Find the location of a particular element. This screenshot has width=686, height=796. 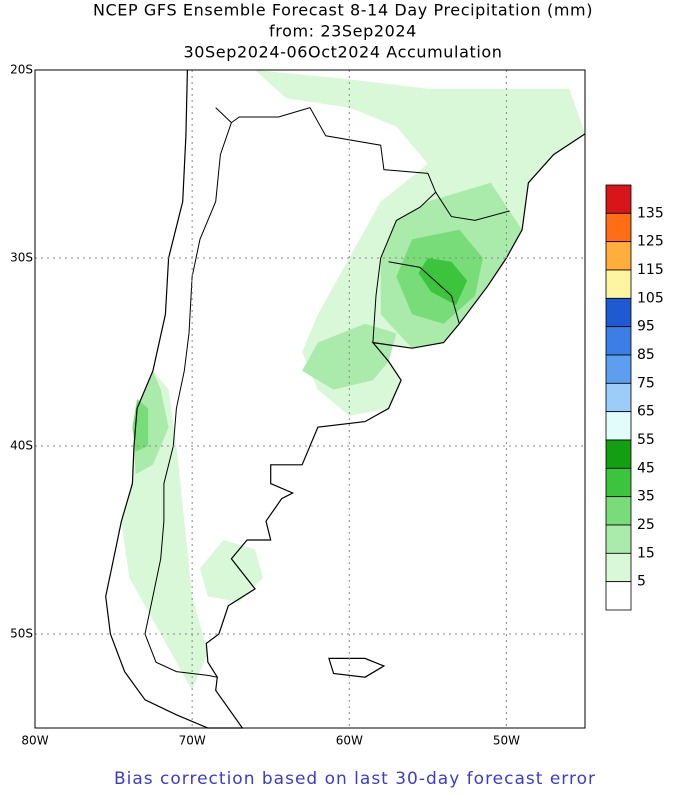

lon-label: 50W is located at coordinates (506, 741).